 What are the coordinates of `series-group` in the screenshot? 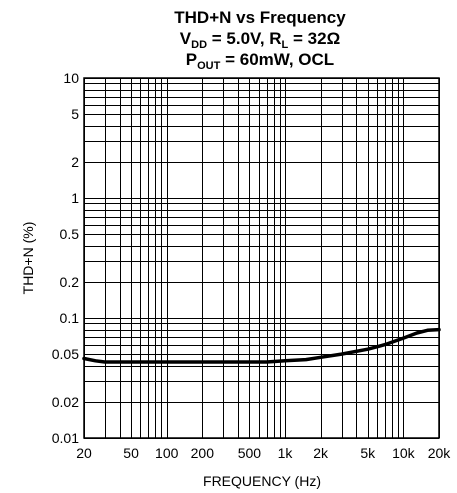 It's located at (261, 345).